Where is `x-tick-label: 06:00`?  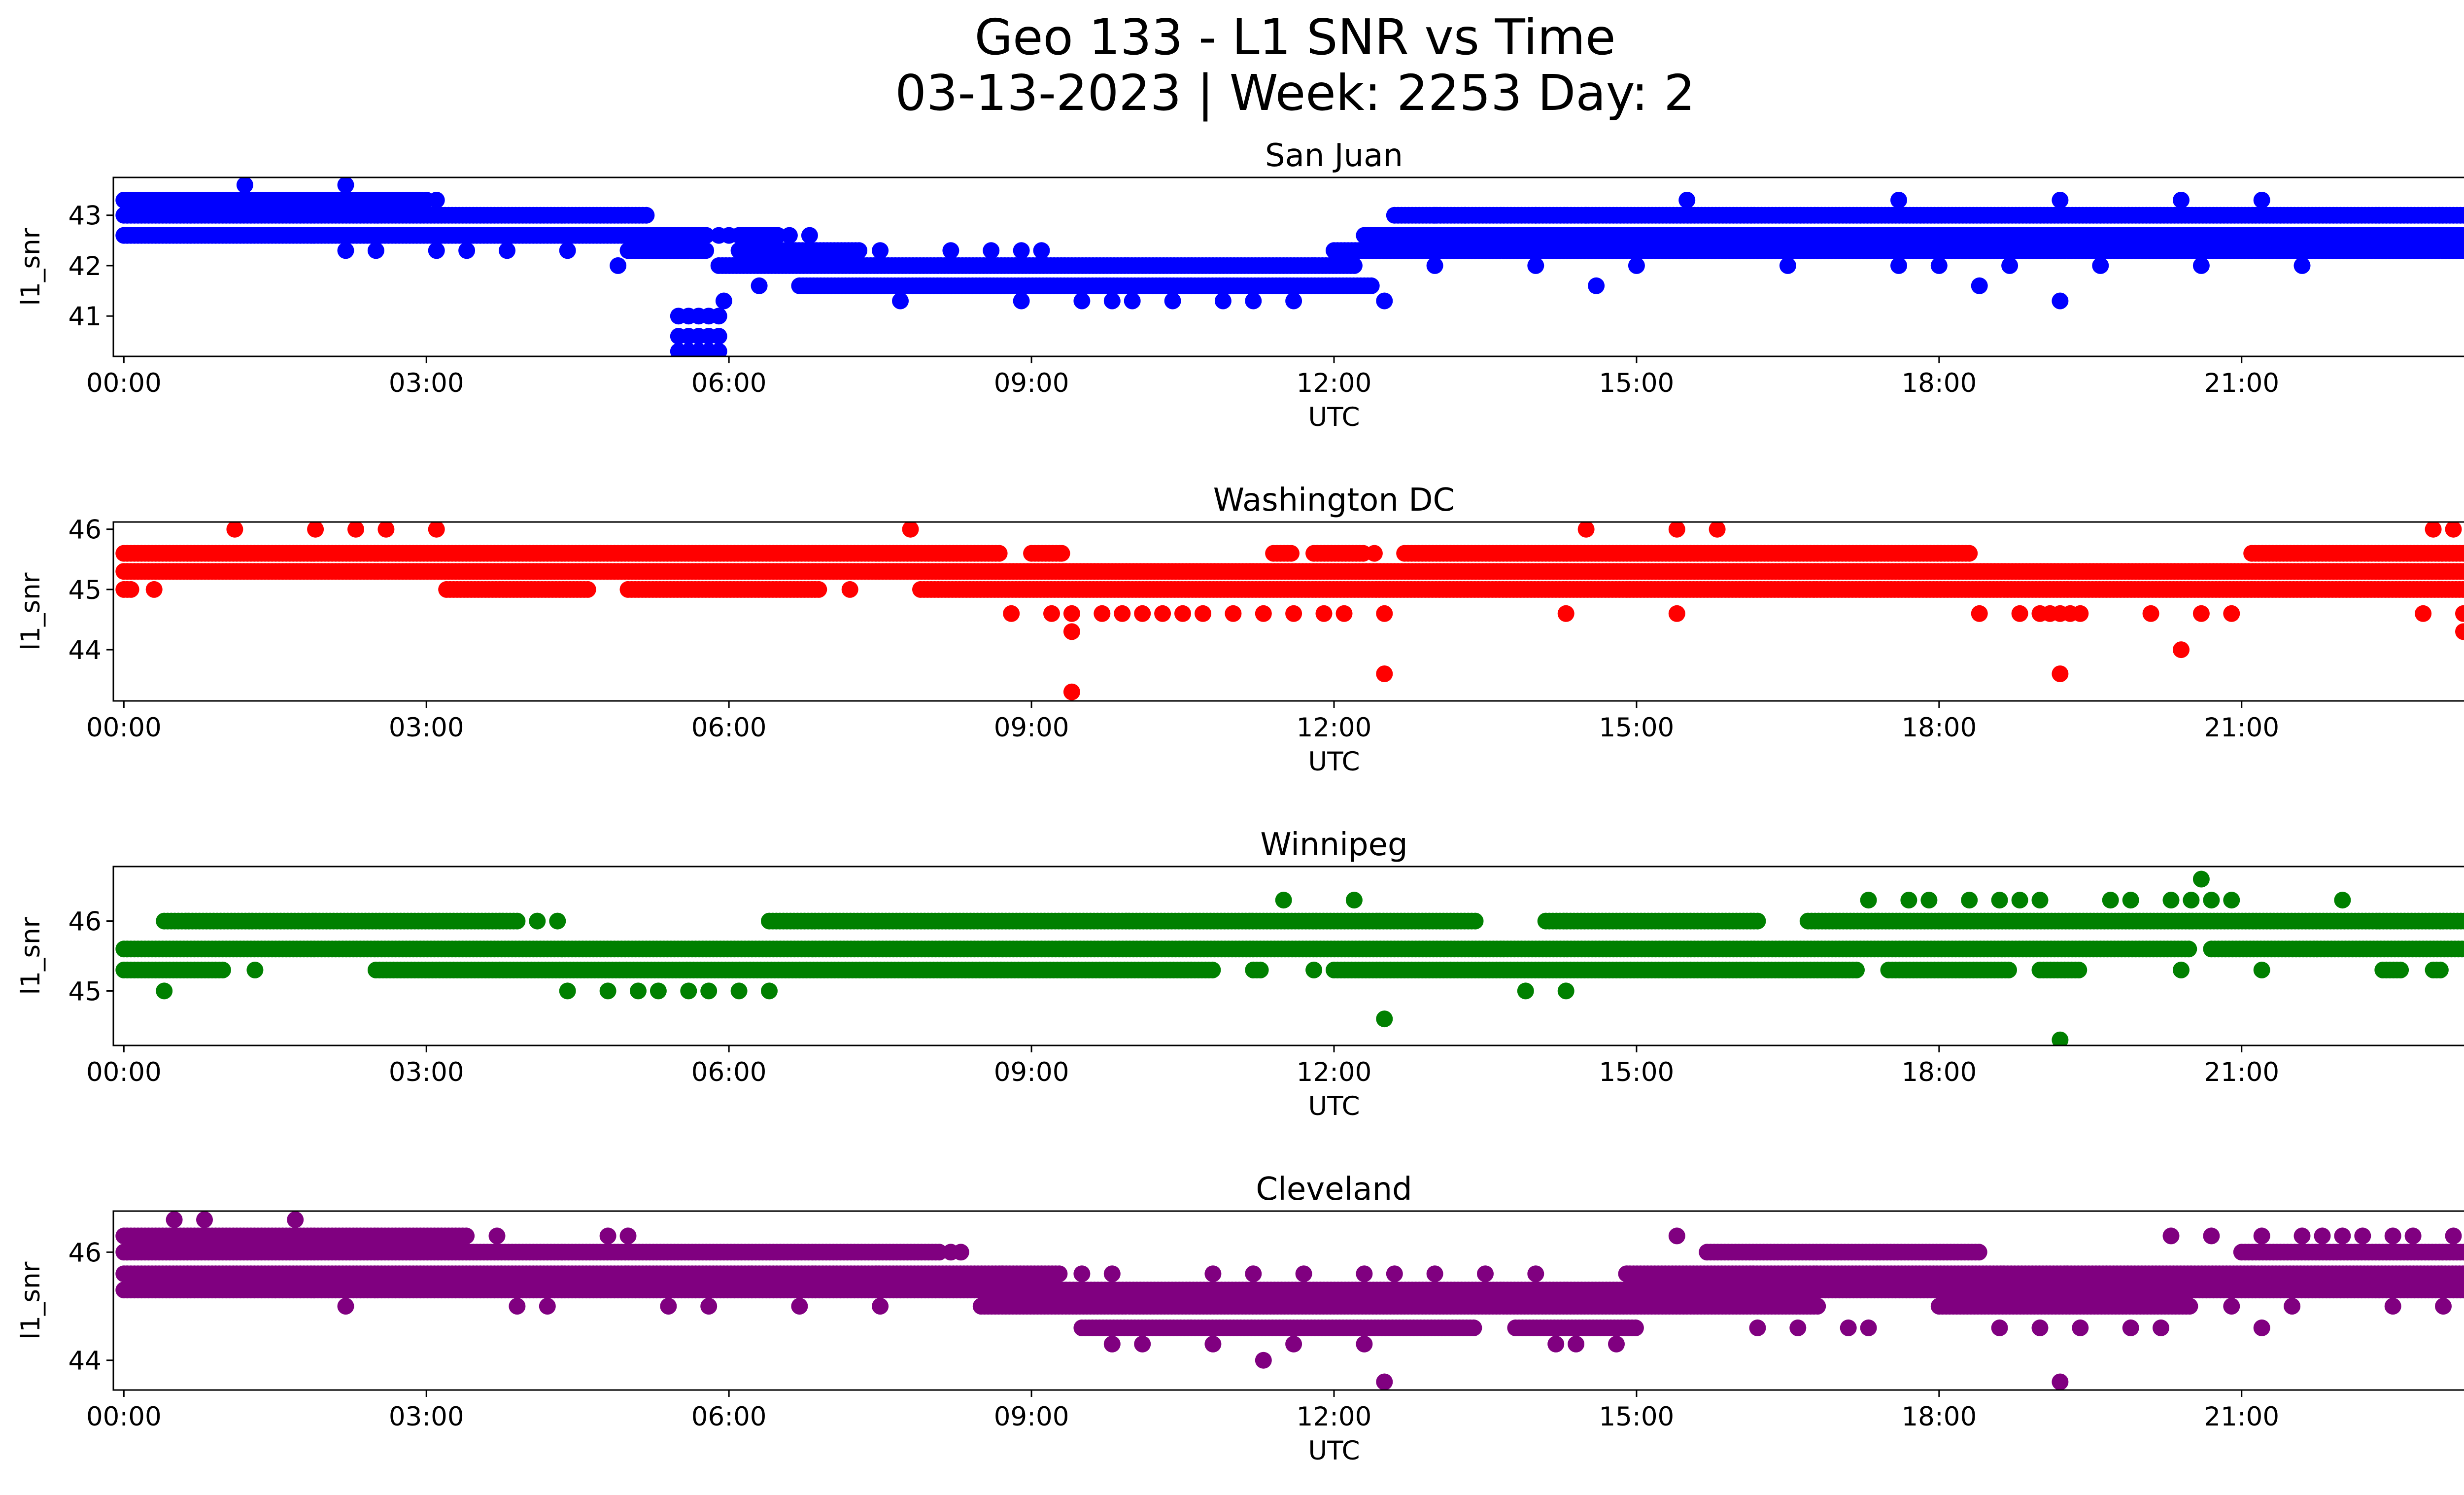 x-tick-label: 06:00 is located at coordinates (729, 383).